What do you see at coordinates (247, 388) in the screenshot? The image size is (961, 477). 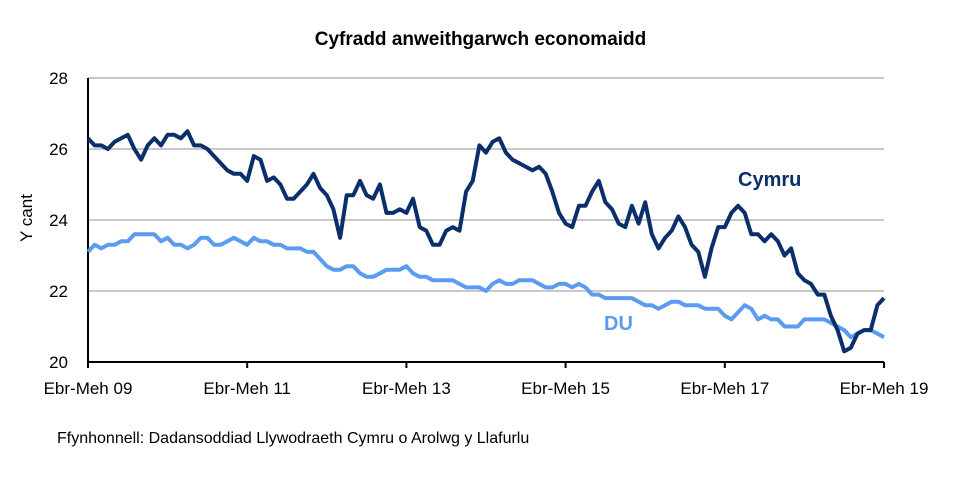 I see `x-tick-label: Ebr-Meh 11` at bounding box center [247, 388].